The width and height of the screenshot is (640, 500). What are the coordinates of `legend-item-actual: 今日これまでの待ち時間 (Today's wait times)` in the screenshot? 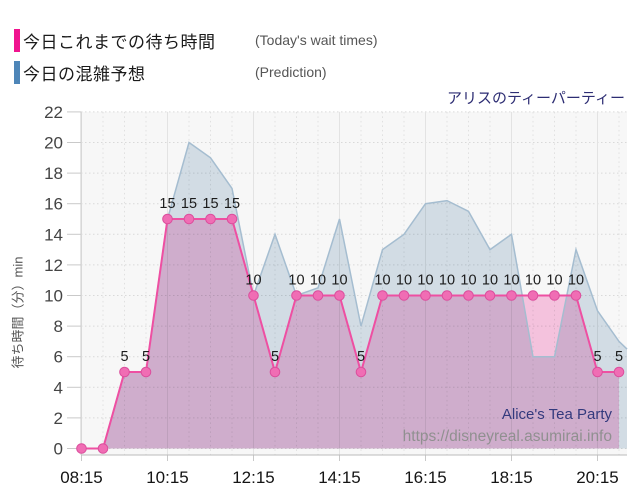 It's located at (195, 40).